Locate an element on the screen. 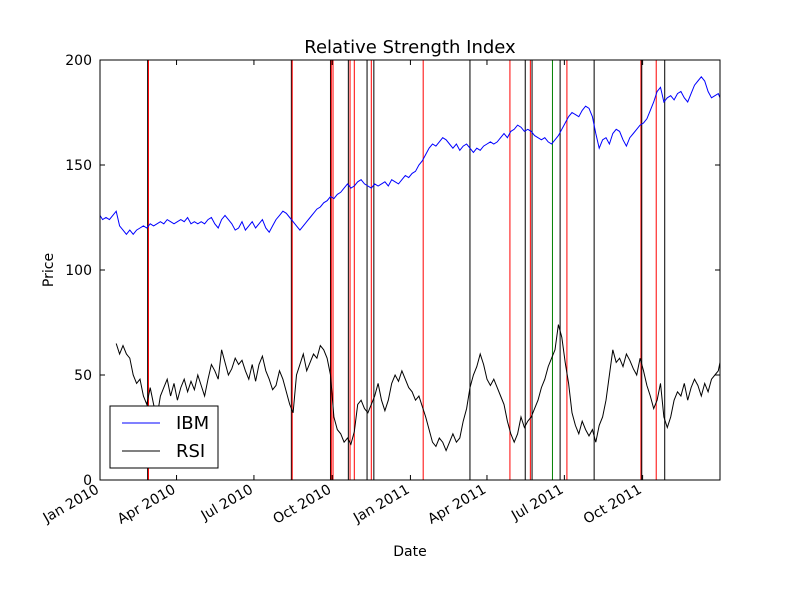  legend: IBM RSI is located at coordinates (164, 437).